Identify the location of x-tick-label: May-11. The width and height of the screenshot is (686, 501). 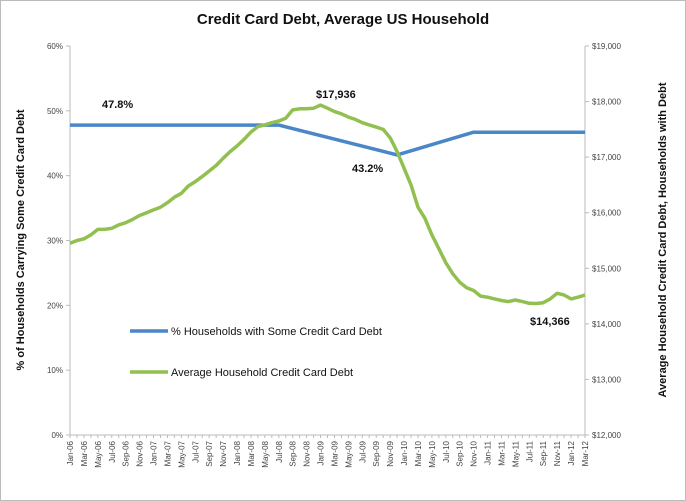
(515, 453).